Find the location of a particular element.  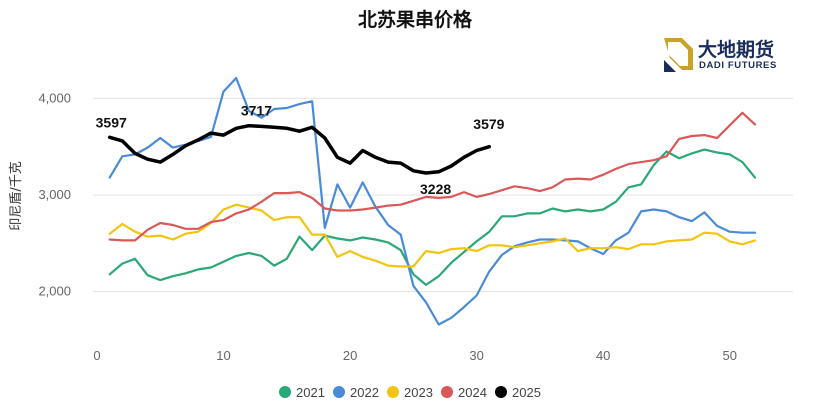

annotation-layer: 3597 3717 3228 3579 is located at coordinates (300, 150).